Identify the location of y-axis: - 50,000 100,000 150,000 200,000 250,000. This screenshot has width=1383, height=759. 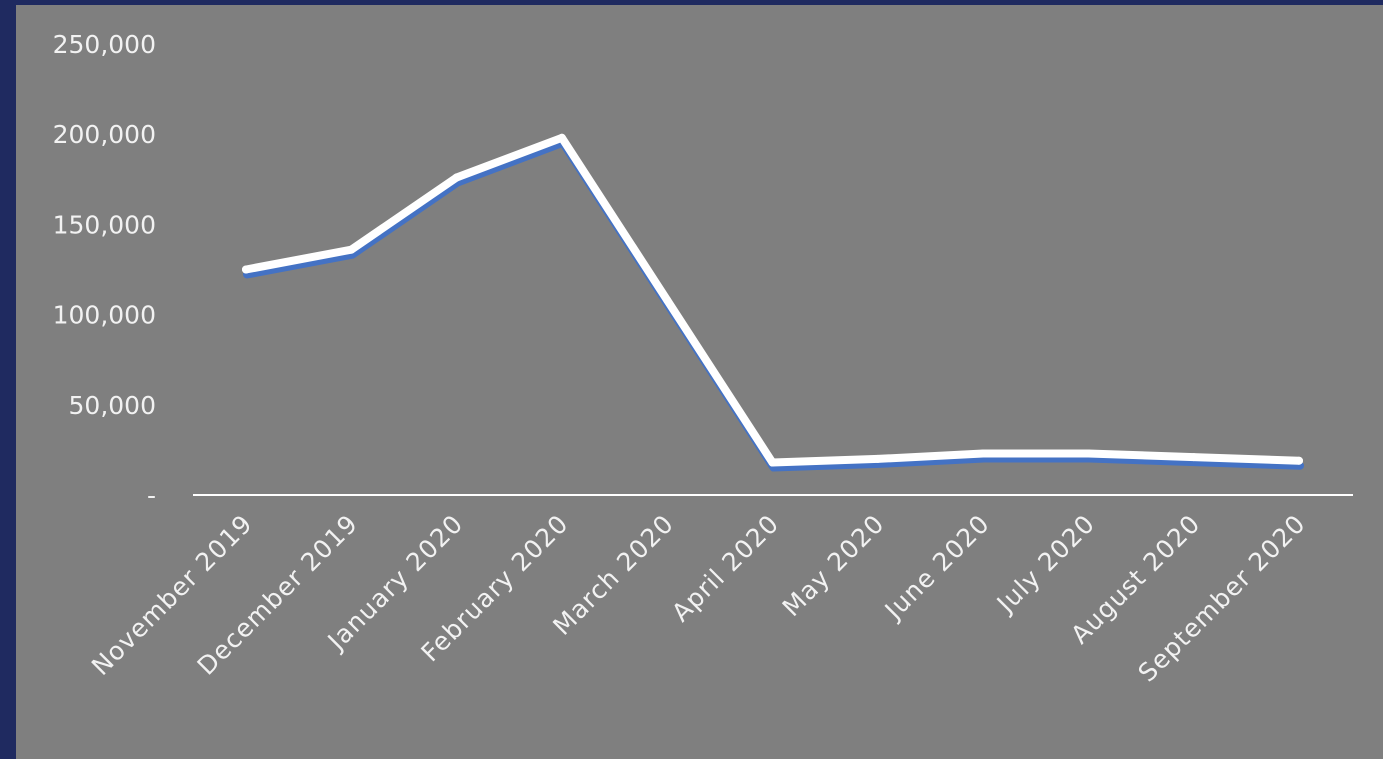
(104, 270).